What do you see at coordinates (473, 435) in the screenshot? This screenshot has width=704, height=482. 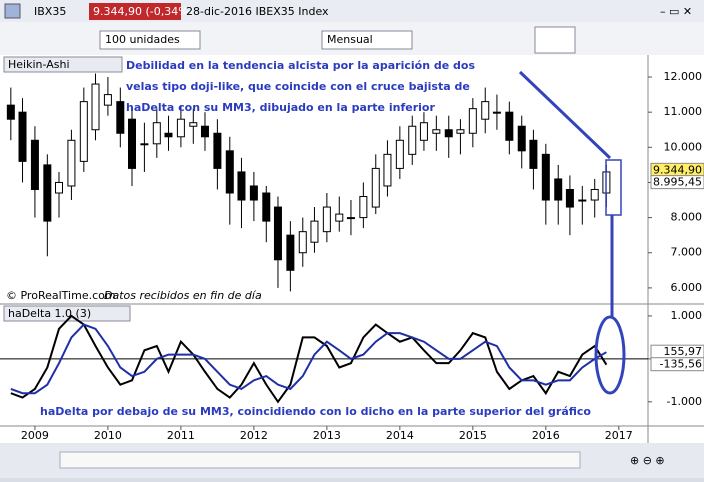 I see `x-tick-label: 2015` at bounding box center [473, 435].